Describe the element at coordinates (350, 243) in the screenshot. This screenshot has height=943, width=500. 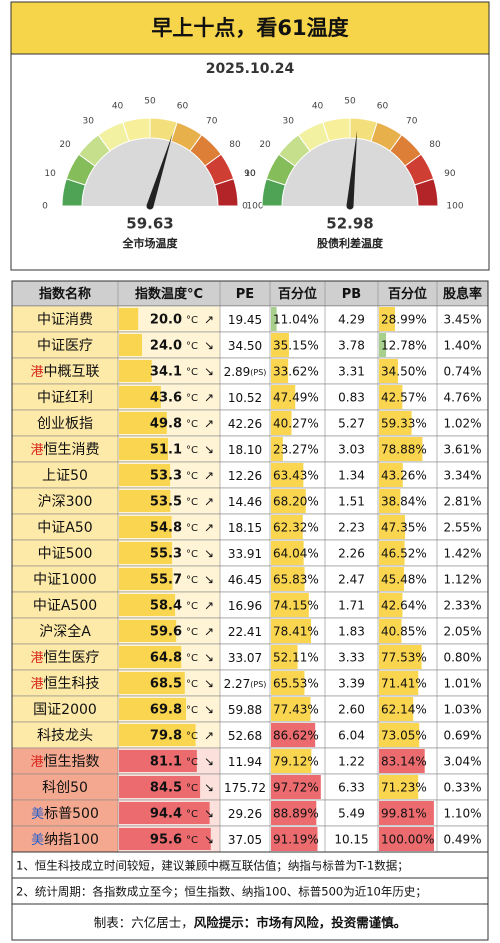
I see `gauge-label: 股债利差温度` at that location.